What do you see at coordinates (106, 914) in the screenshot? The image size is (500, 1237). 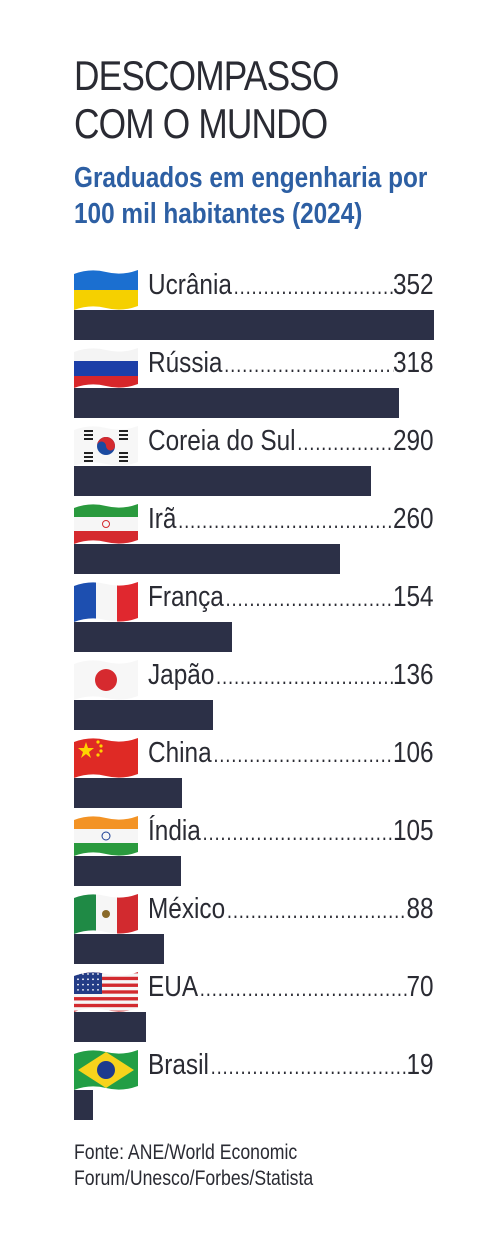 I see `mexico-flag-icon` at bounding box center [106, 914].